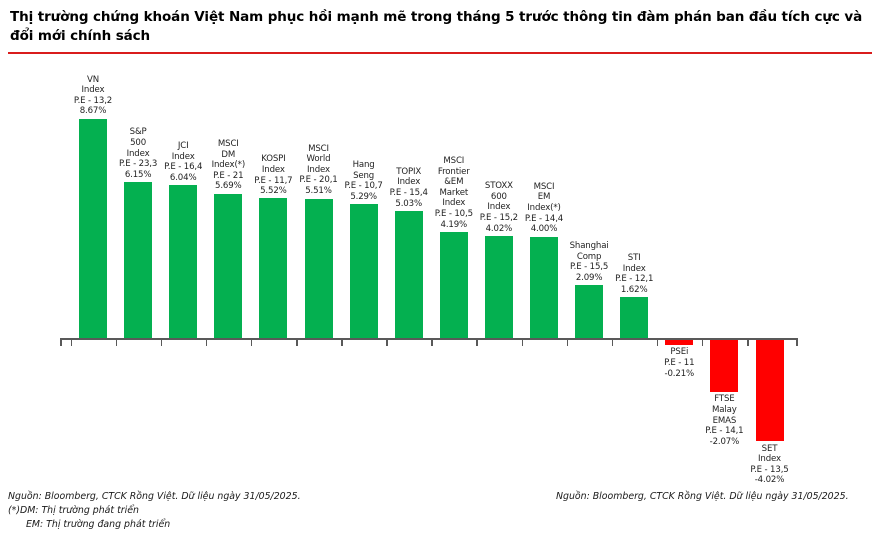 This screenshot has width=880, height=543. I want to click on bar-hang-seng, so click(363, 271).